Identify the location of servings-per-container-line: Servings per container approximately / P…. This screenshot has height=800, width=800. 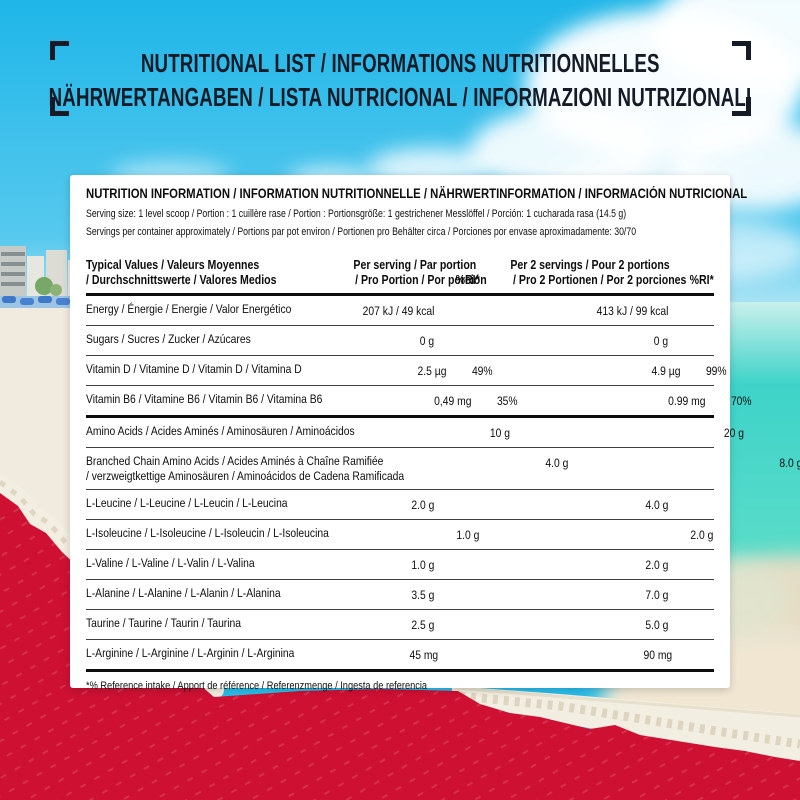
(361, 232).